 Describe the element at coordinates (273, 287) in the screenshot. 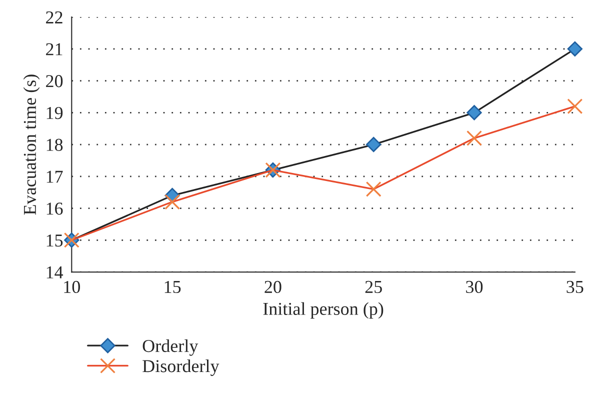

I see `x-tick-label: 20` at that location.